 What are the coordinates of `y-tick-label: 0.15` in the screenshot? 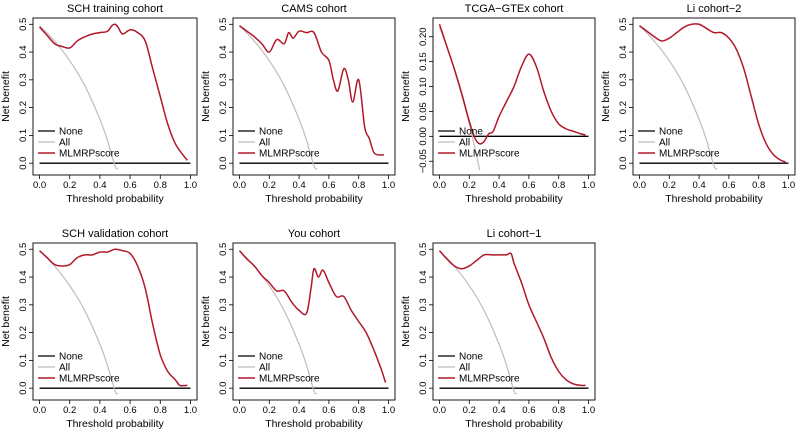 It's located at (423, 61).